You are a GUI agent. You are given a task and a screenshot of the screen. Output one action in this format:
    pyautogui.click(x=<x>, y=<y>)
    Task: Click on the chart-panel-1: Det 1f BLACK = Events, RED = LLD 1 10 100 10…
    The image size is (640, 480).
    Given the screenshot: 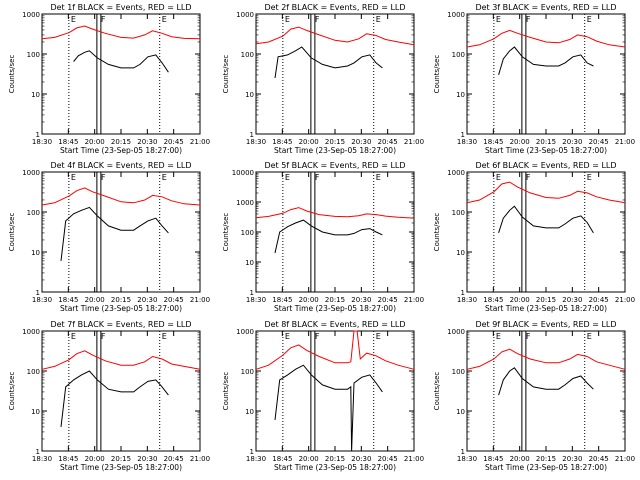 What is the action you would take?
    pyautogui.click(x=109, y=79)
    